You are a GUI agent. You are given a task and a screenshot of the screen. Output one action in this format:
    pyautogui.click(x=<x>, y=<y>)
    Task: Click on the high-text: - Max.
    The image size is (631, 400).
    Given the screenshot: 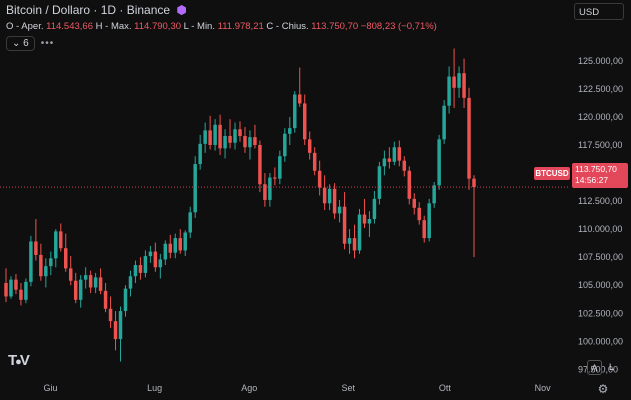 What is the action you would take?
    pyautogui.click(x=118, y=26)
    